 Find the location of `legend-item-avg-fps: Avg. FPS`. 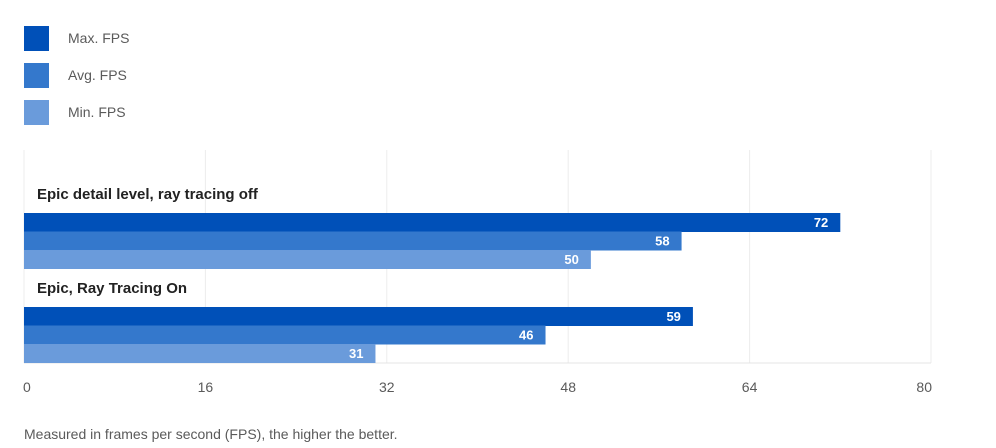

legend-item-avg-fps: Avg. FPS is located at coordinates (76, 75).